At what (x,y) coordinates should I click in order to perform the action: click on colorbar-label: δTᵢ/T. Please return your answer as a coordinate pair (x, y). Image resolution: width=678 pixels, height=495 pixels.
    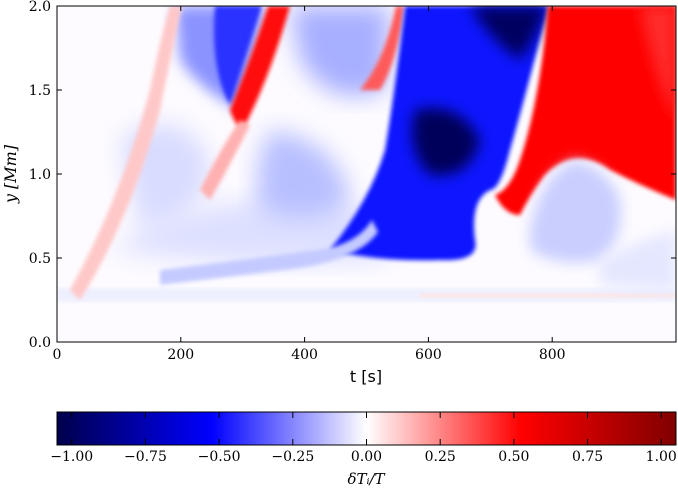
    Looking at the image, I should click on (366, 479).